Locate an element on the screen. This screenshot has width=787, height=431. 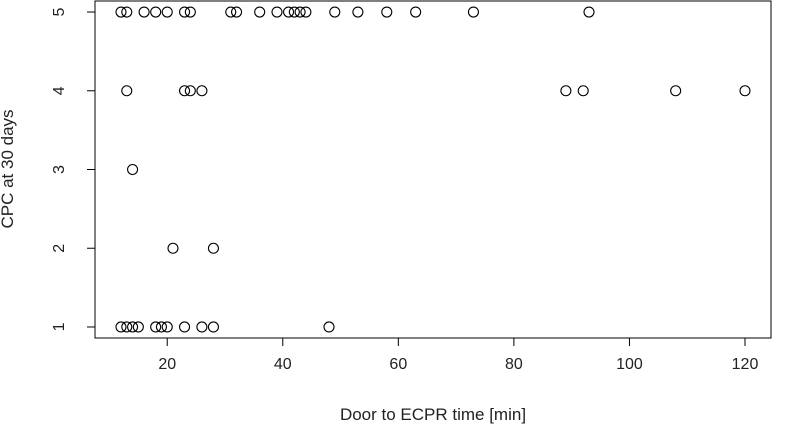
x-tick-label: 20 is located at coordinates (167, 364).